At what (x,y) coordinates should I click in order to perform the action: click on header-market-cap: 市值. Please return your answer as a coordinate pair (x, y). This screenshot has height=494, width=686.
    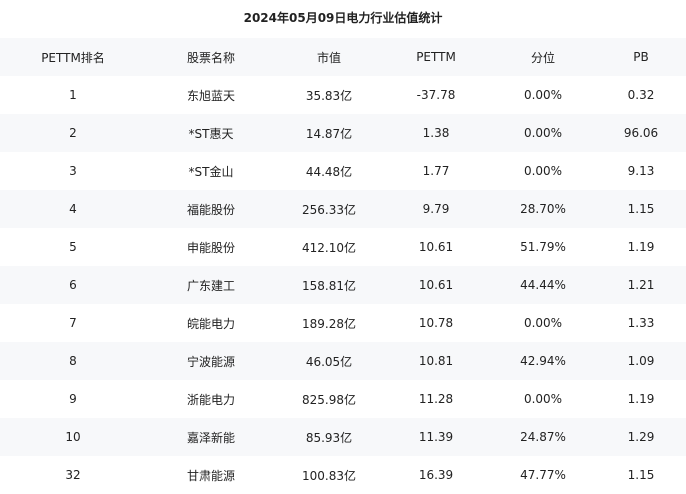
    Looking at the image, I should click on (329, 57).